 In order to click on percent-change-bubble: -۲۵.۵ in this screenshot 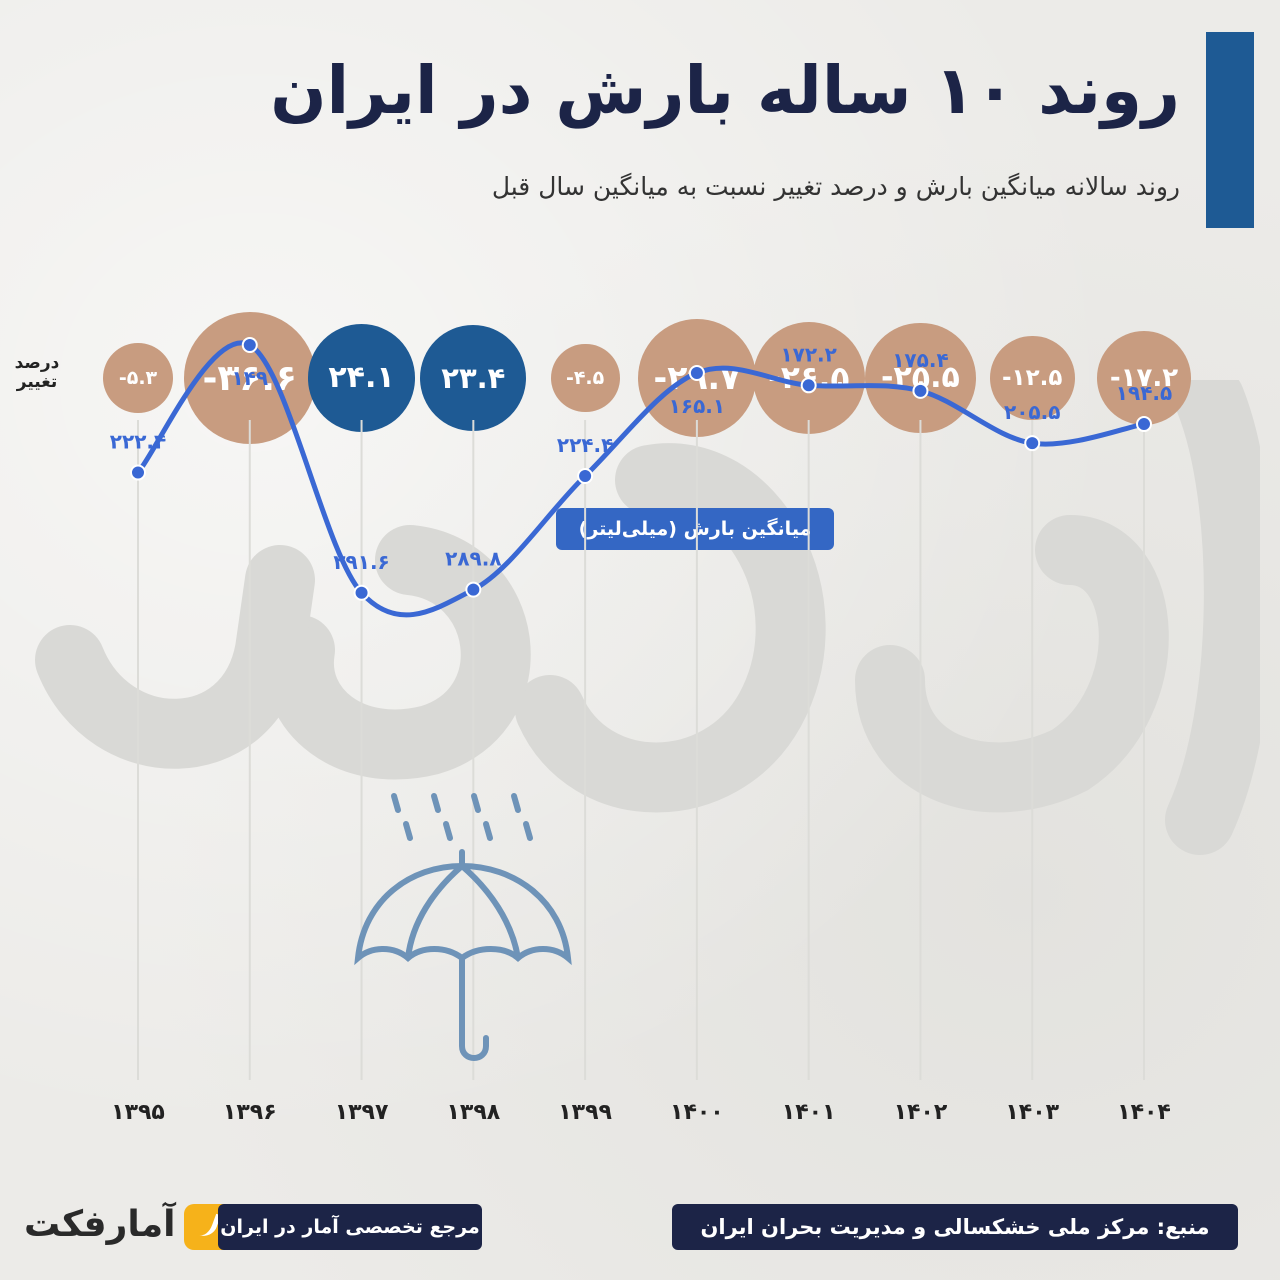, I will do `click(920, 378)`.